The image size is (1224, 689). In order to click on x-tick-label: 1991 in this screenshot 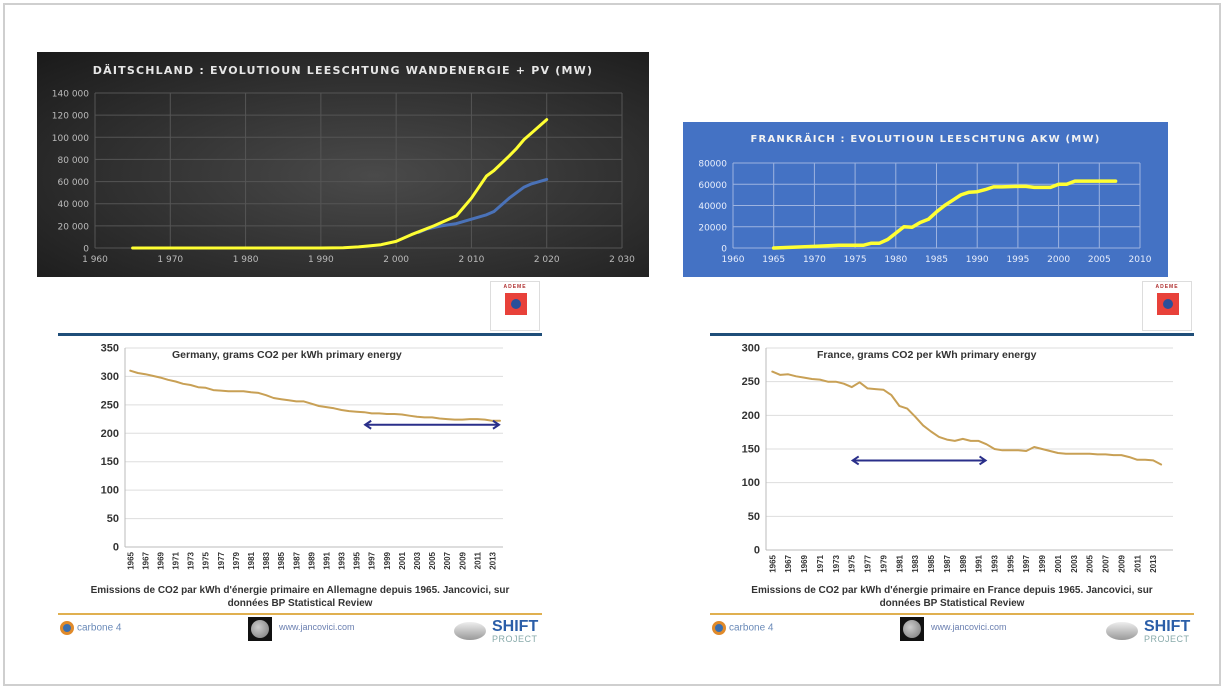, I will do `click(326, 560)`.